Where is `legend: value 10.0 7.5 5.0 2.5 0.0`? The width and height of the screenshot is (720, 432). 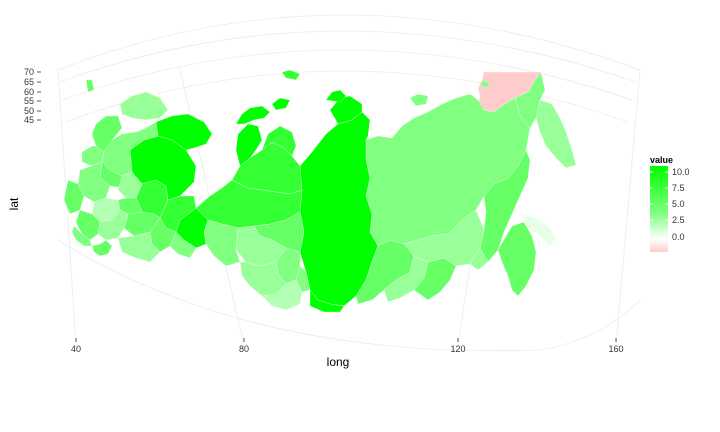 legend: value 10.0 7.5 5.0 2.5 0.0 is located at coordinates (670, 203).